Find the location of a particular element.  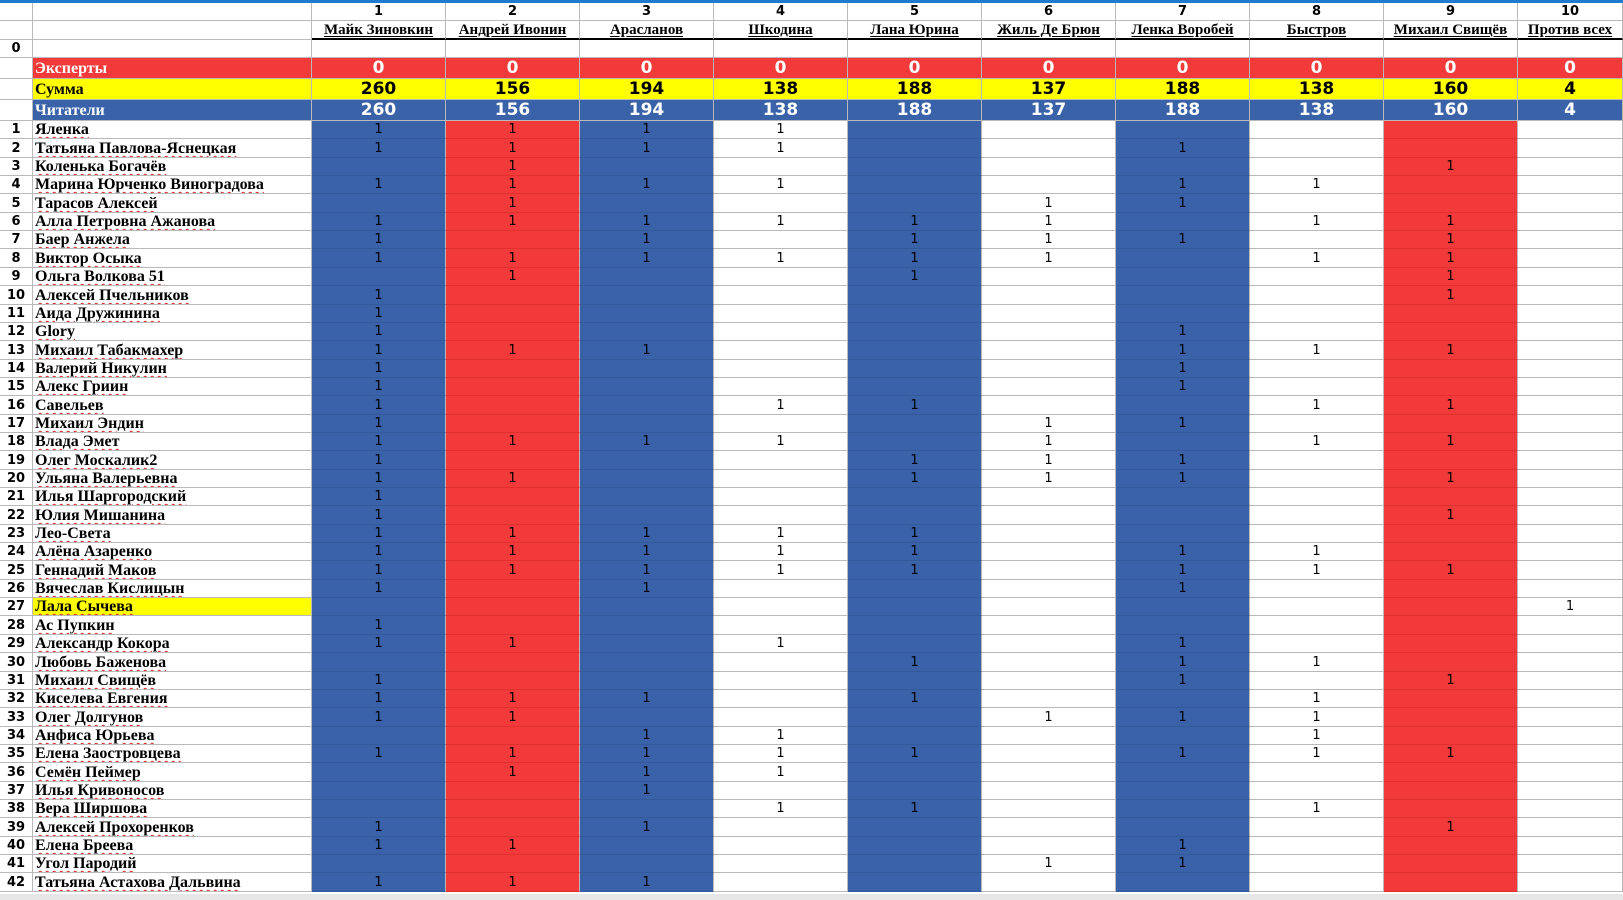

voter-name: Елена Бреева is located at coordinates (172, 846).